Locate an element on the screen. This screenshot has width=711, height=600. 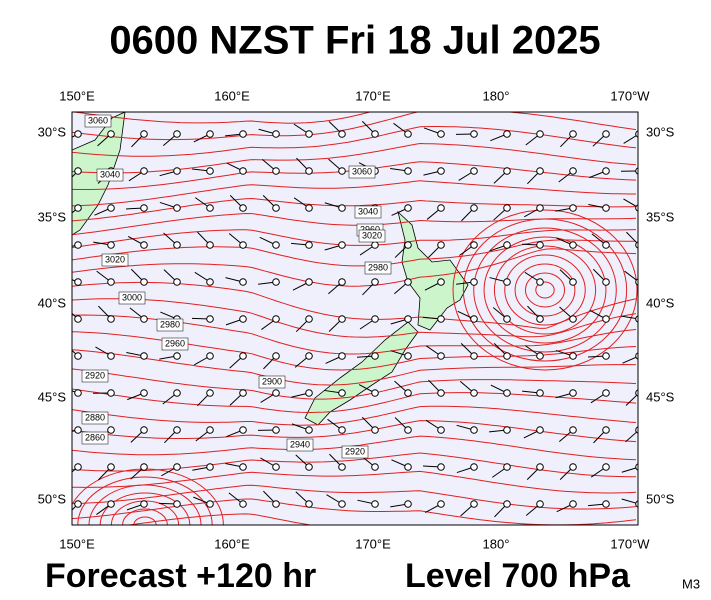
lon-label-top: 150°E is located at coordinates (77, 95).